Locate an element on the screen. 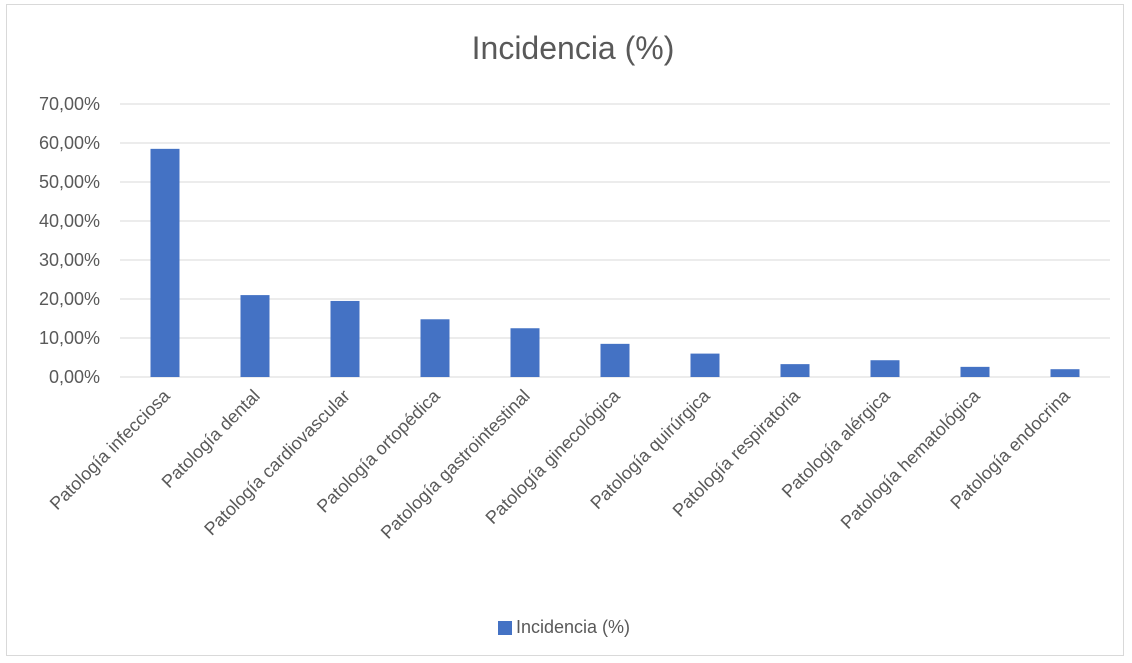 The height and width of the screenshot is (663, 1132). x-category-label: Patología infecciosa is located at coordinates (110, 449).